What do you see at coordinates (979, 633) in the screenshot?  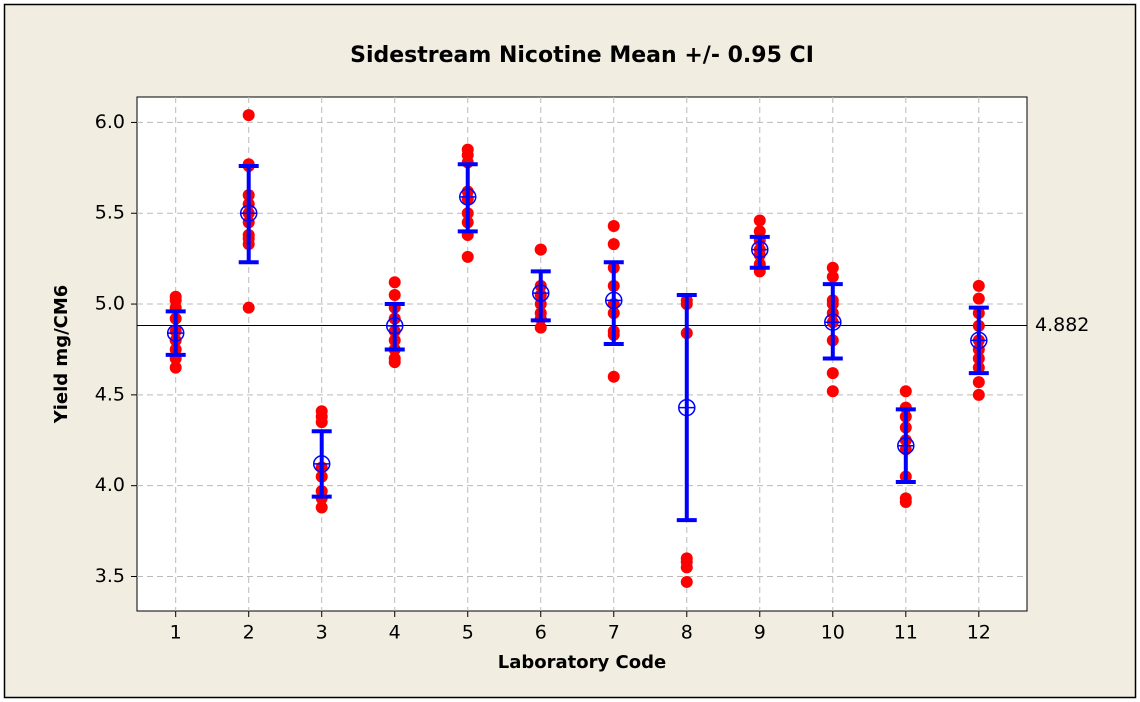 I see `x-tick-label: 12` at bounding box center [979, 633].